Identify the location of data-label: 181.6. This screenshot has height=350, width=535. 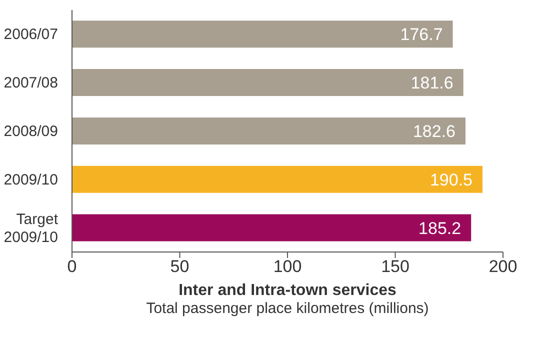
(432, 83).